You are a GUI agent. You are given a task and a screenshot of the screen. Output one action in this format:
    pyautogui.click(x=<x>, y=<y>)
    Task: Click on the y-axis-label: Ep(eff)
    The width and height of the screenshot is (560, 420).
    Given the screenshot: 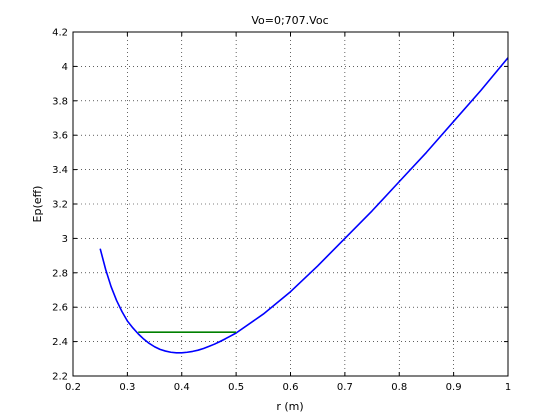 What is the action you would take?
    pyautogui.click(x=37, y=204)
    